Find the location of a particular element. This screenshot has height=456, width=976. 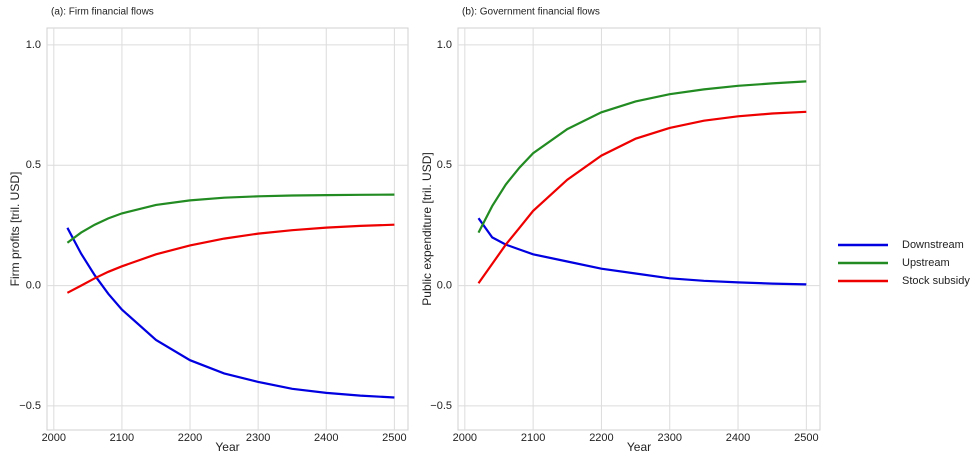

chart-title: (b): Government financial flows is located at coordinates (531, 12).